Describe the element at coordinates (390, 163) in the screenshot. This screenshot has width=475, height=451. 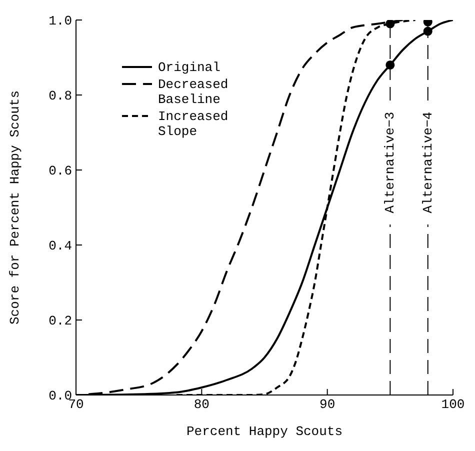
I see `ref-line-label: Alternative−3` at that location.